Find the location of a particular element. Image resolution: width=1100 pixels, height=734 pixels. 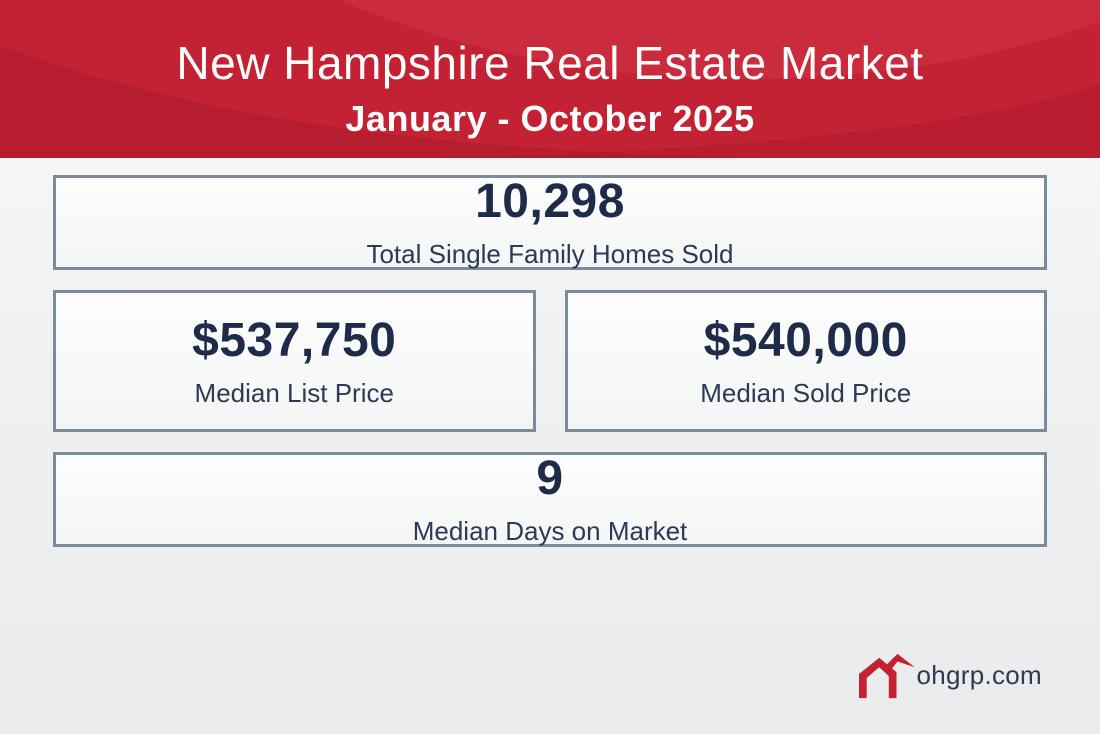

double-roof-house-icon is located at coordinates (887, 676).